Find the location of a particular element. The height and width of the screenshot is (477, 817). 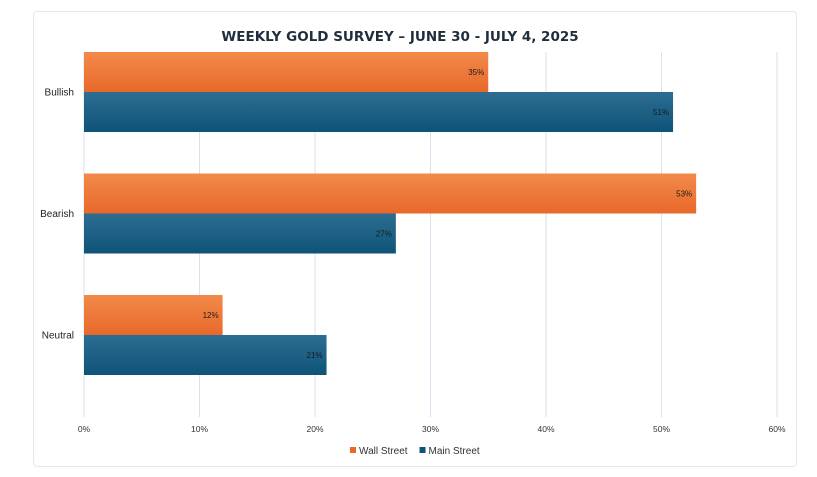

bar-wall-street-bullish is located at coordinates (286, 72).